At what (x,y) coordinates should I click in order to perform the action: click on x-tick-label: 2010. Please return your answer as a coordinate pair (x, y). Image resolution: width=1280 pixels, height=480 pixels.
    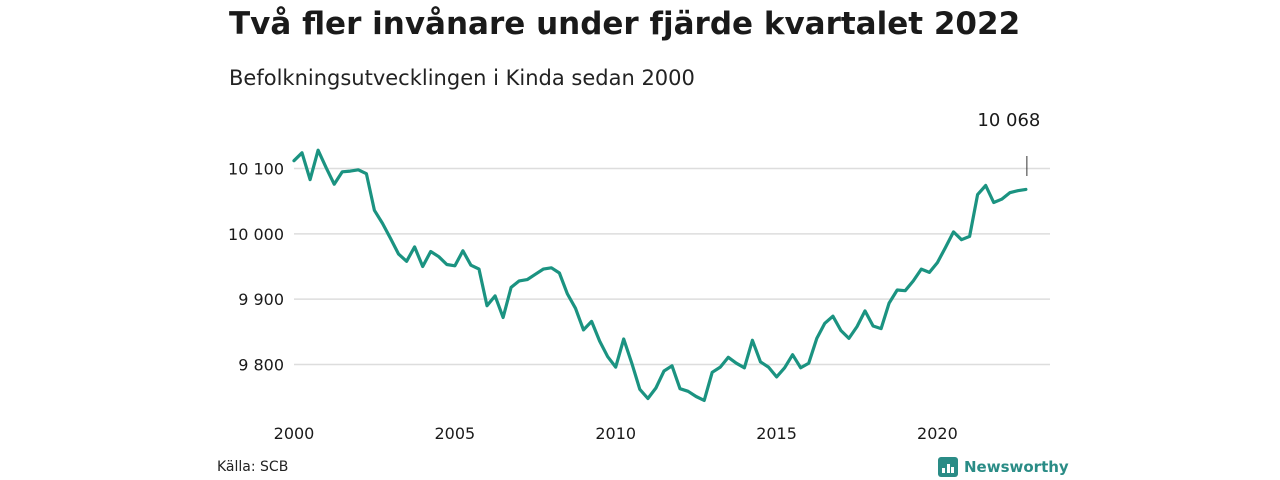
    Looking at the image, I should click on (615, 433).